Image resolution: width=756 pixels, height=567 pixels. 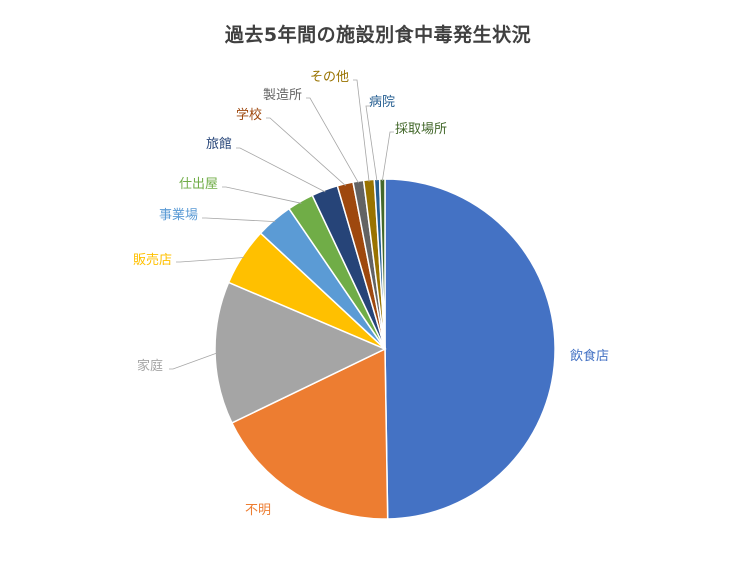 What do you see at coordinates (249, 115) in the screenshot?
I see `slice-label: 学校` at bounding box center [249, 115].